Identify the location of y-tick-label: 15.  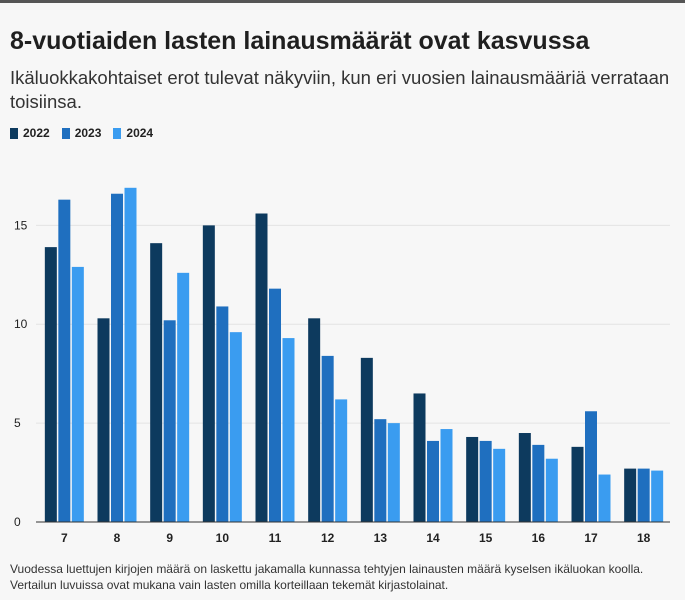
(21, 225).